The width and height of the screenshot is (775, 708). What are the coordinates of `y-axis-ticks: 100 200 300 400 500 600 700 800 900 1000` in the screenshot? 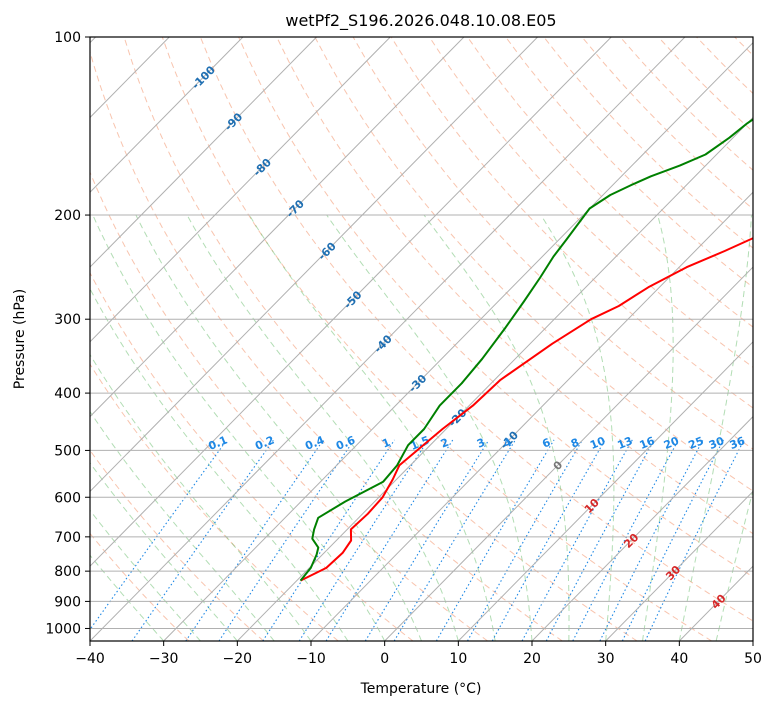 It's located at (67, 333).